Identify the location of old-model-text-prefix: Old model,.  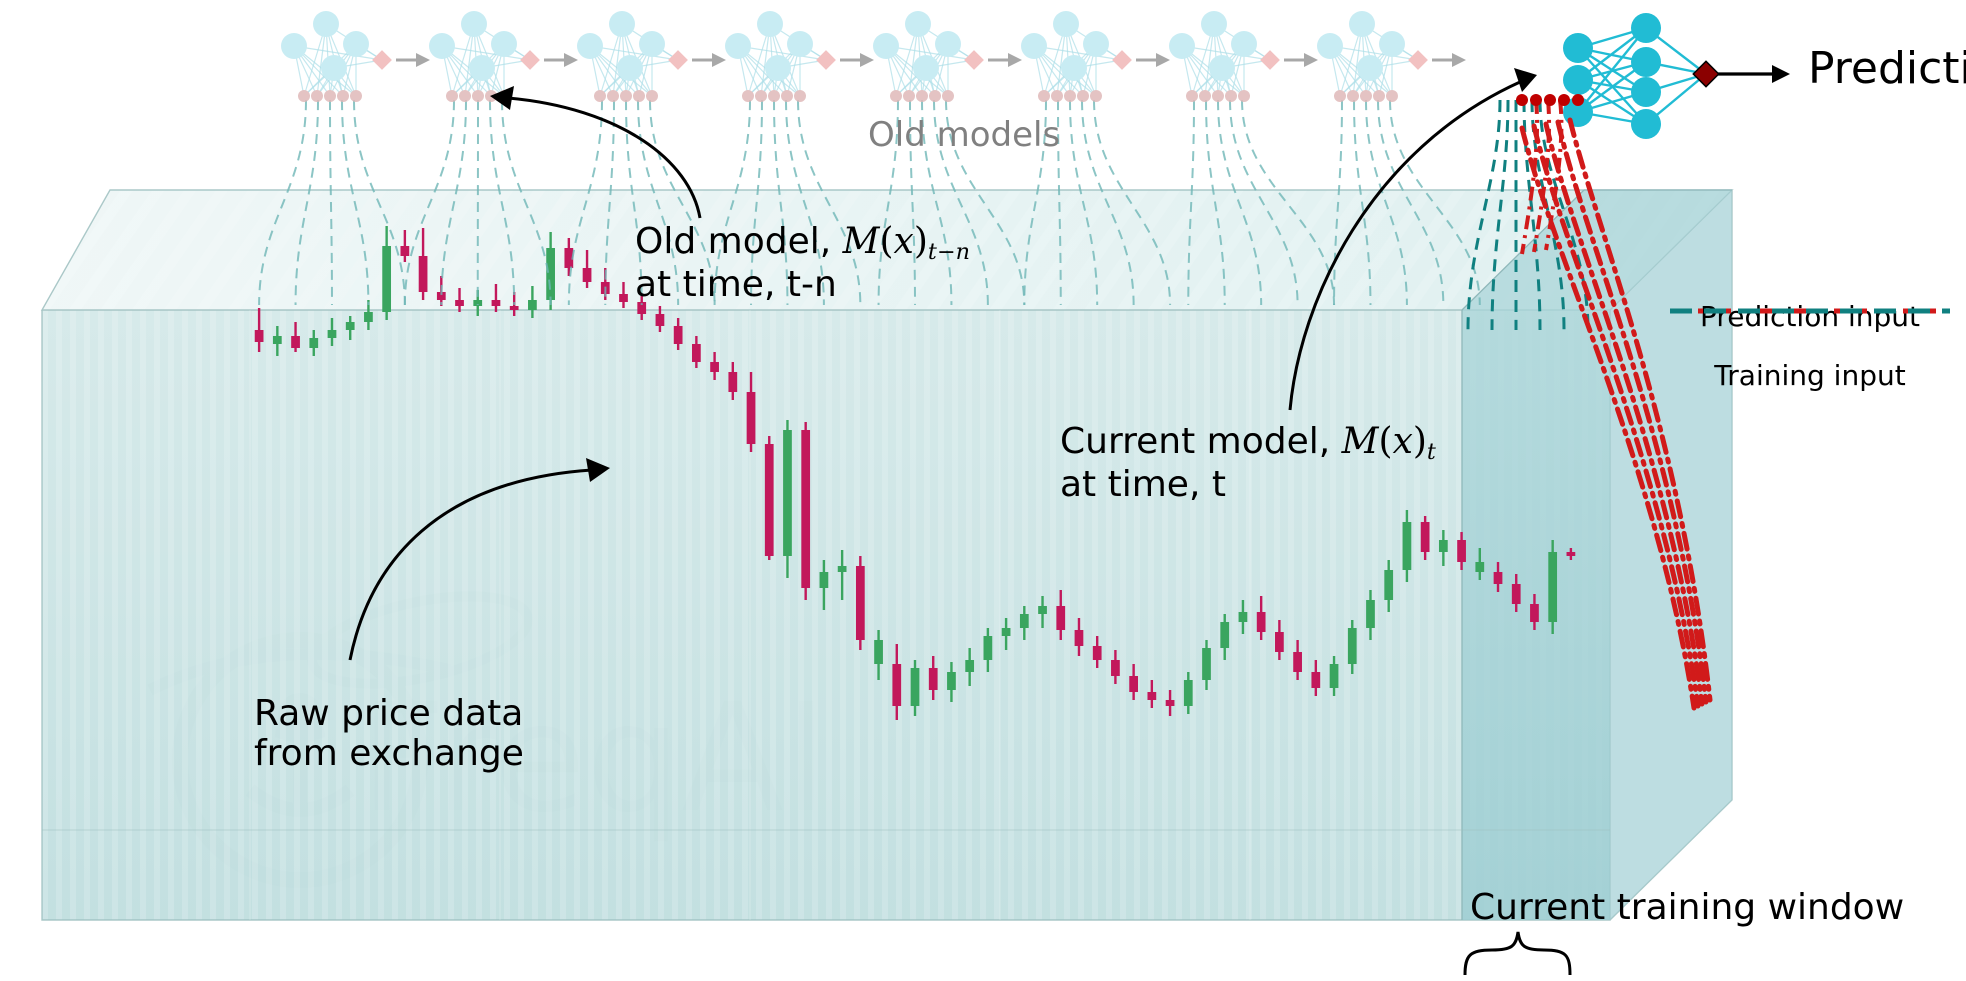
(739, 241).